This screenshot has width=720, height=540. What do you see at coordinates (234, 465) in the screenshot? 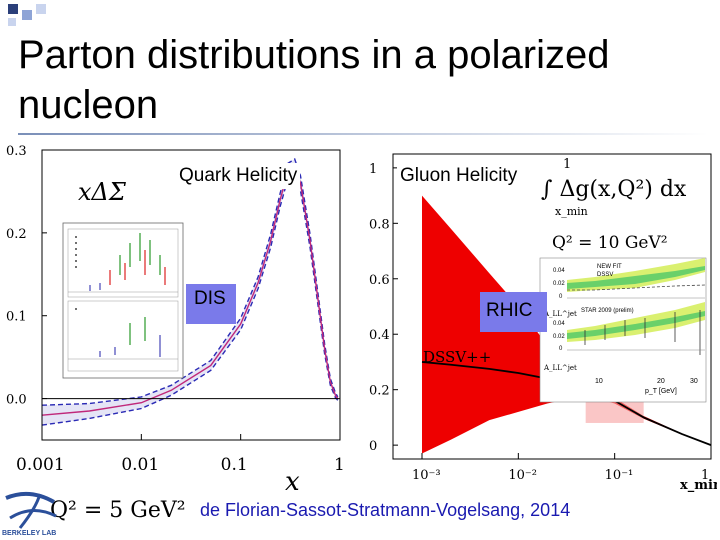
I see `quark-xtick-label: 0.1` at bounding box center [234, 465].